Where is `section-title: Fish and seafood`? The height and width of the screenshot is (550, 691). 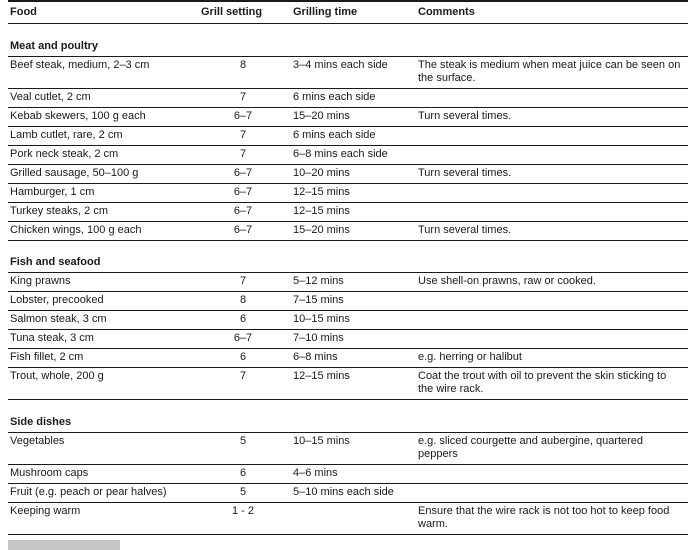
section-title: Fish and seafood is located at coordinates (348, 263).